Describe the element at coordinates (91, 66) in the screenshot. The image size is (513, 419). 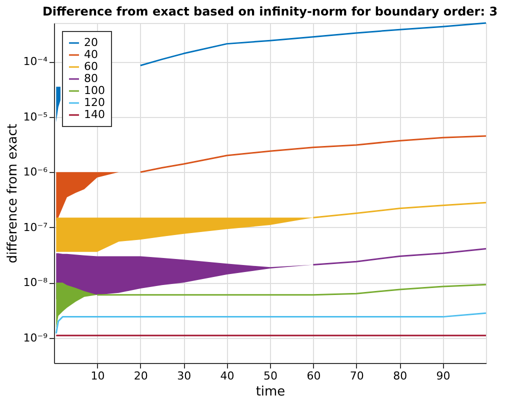
I see `legend-label: 60` at that location.